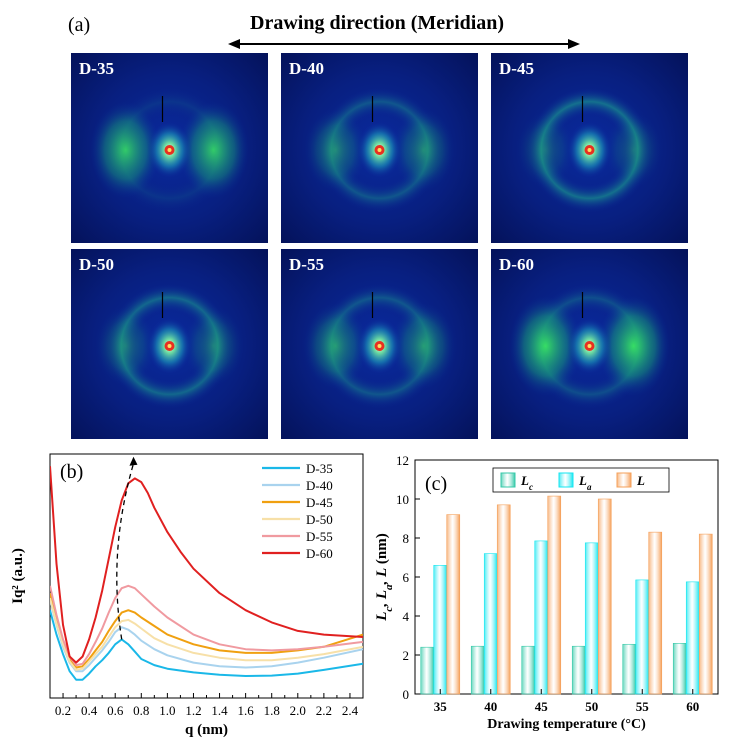  I want to click on saxs-pattern-d-45: D-45, so click(589, 148).